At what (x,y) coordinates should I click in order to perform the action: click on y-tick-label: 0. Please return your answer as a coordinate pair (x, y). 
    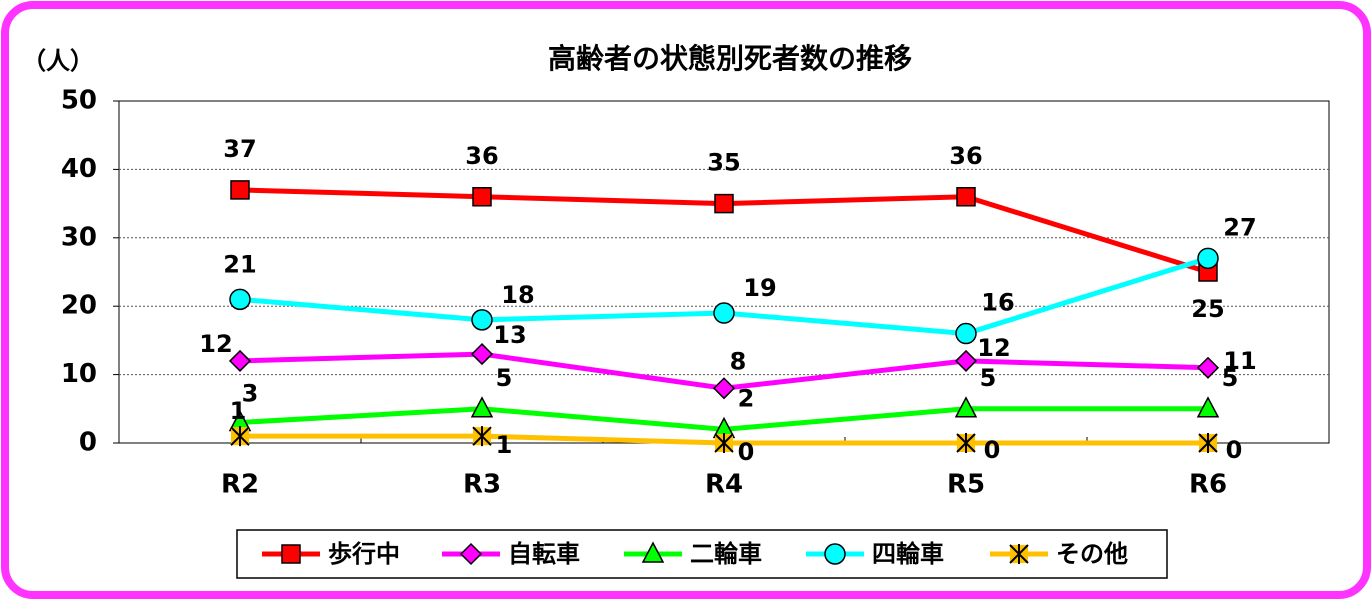
    Looking at the image, I should click on (88, 443).